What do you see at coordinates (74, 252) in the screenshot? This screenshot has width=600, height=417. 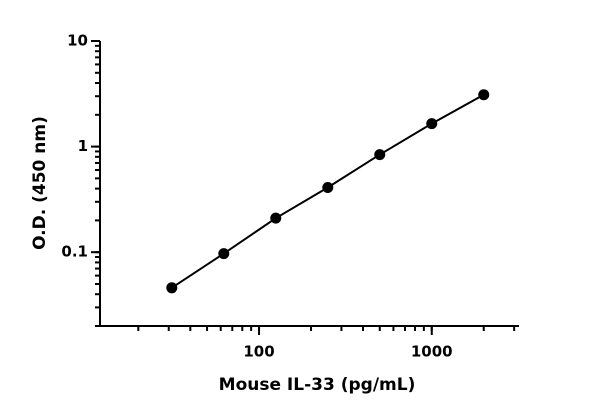 I see `y-tick-label: 0.1` at bounding box center [74, 252].